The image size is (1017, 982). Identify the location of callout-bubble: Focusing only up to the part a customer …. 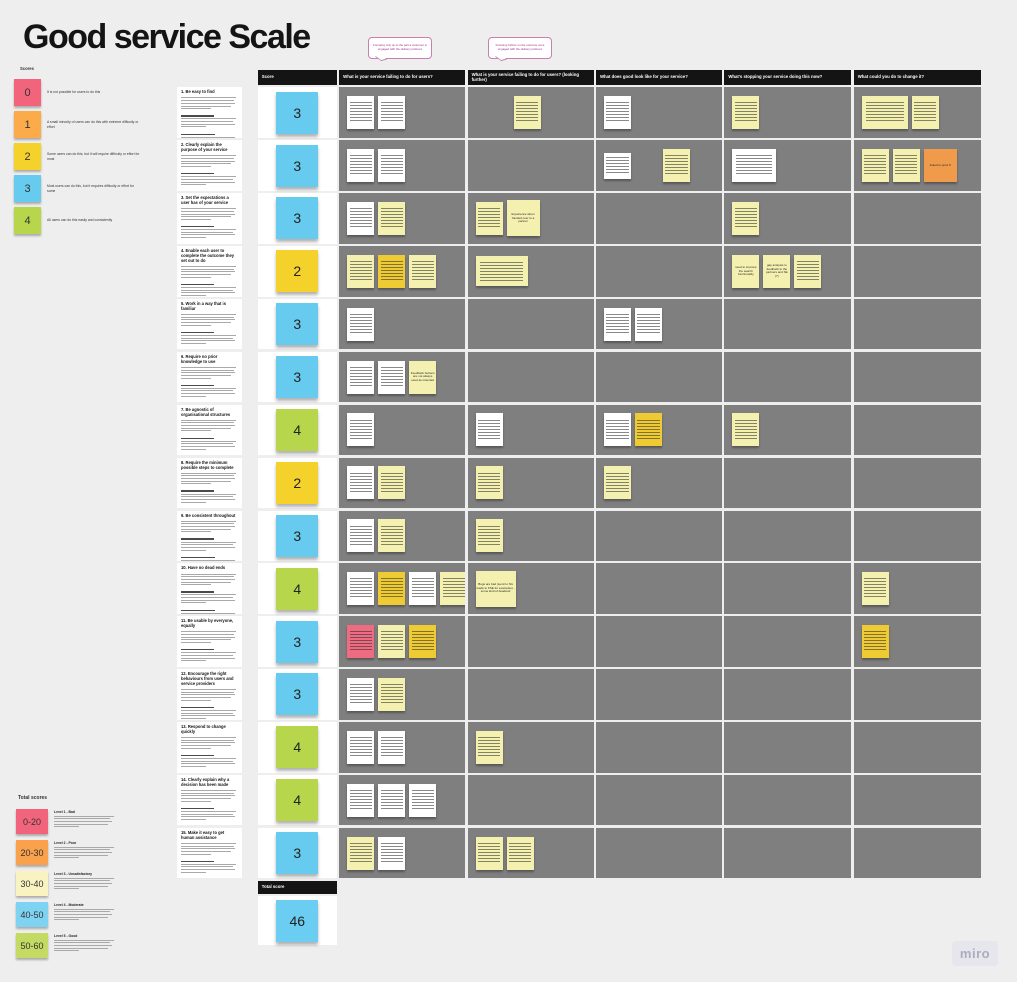
(400, 48).